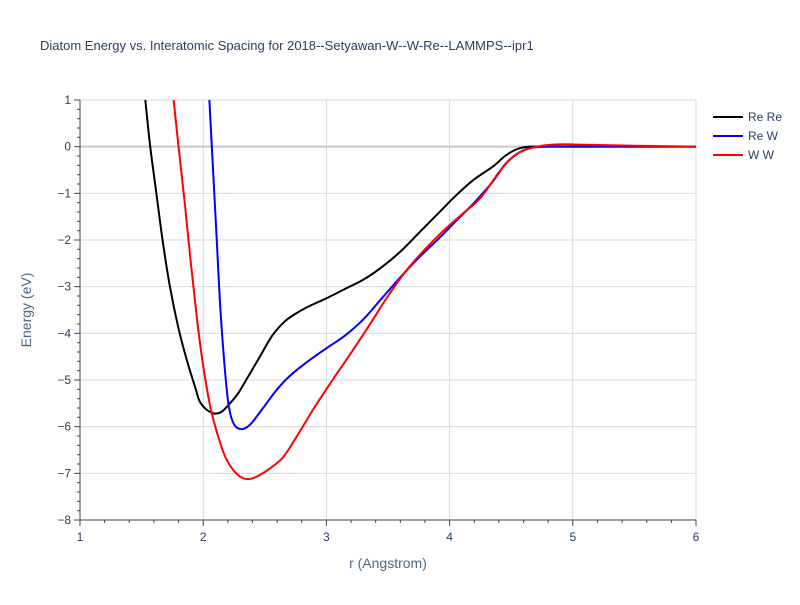 The width and height of the screenshot is (800, 605). Describe the element at coordinates (80, 537) in the screenshot. I see `x-tick-label: 1` at that location.